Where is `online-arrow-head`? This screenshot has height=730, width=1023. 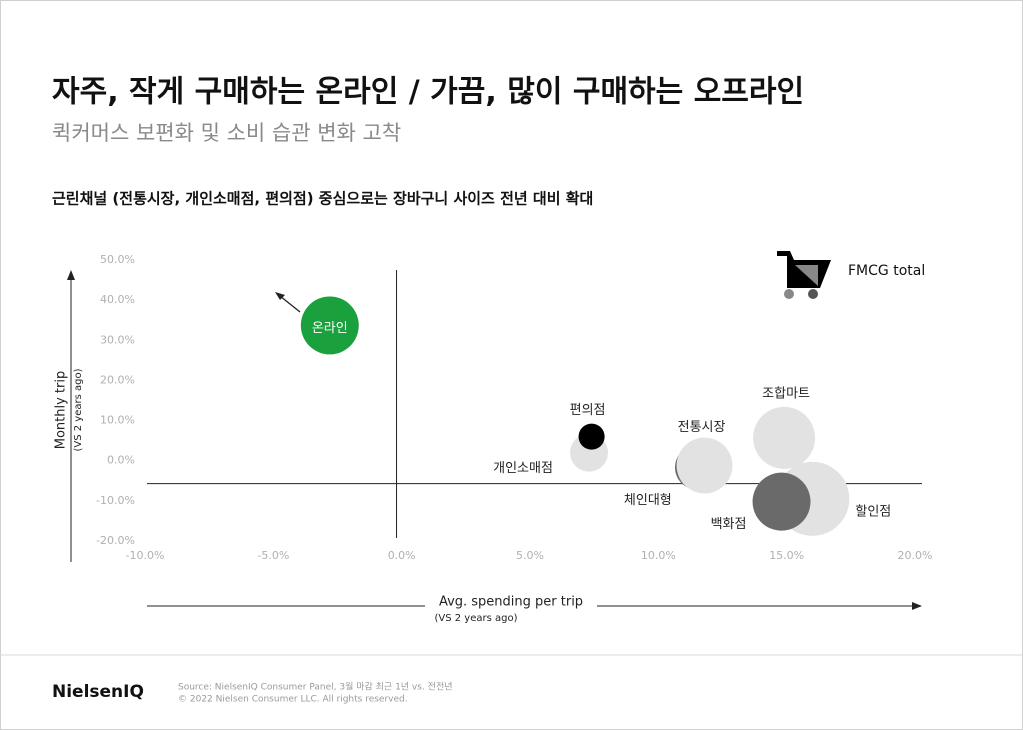 online-arrow-head is located at coordinates (280, 296).